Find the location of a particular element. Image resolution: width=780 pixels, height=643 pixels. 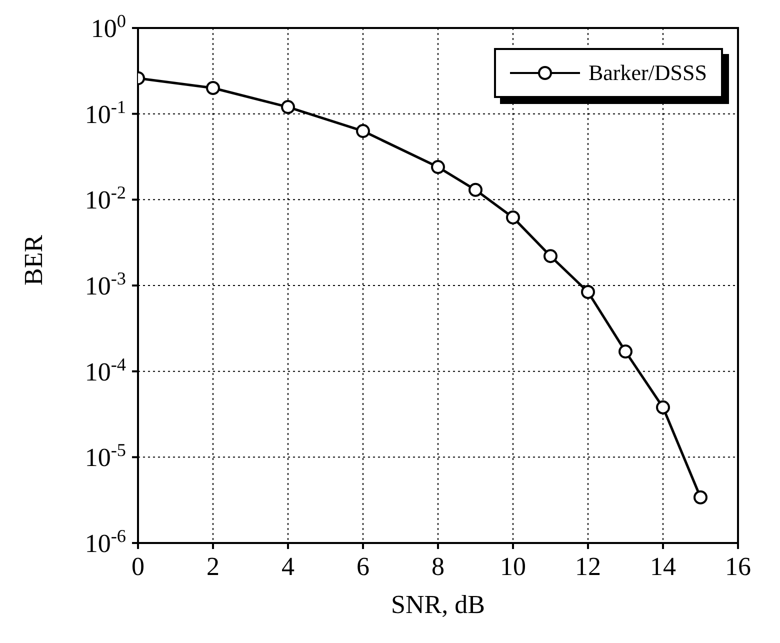

x-axis-title: SNR, dB is located at coordinates (438, 604).